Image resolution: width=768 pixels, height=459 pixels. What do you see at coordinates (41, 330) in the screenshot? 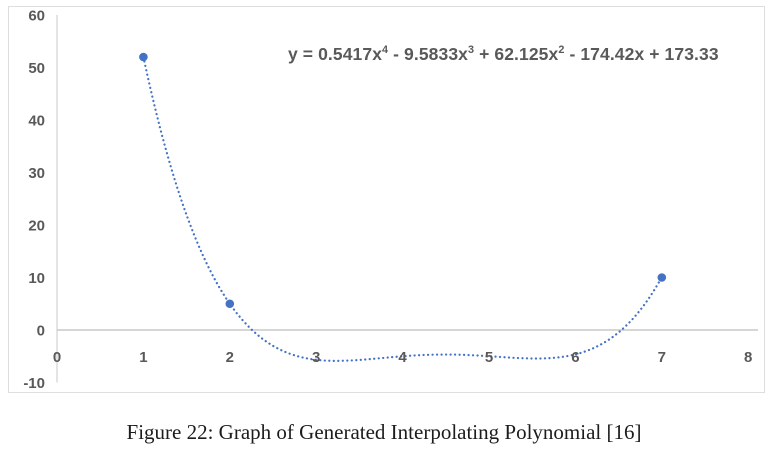
I see `y-axis-tick-label: 0` at bounding box center [41, 330].